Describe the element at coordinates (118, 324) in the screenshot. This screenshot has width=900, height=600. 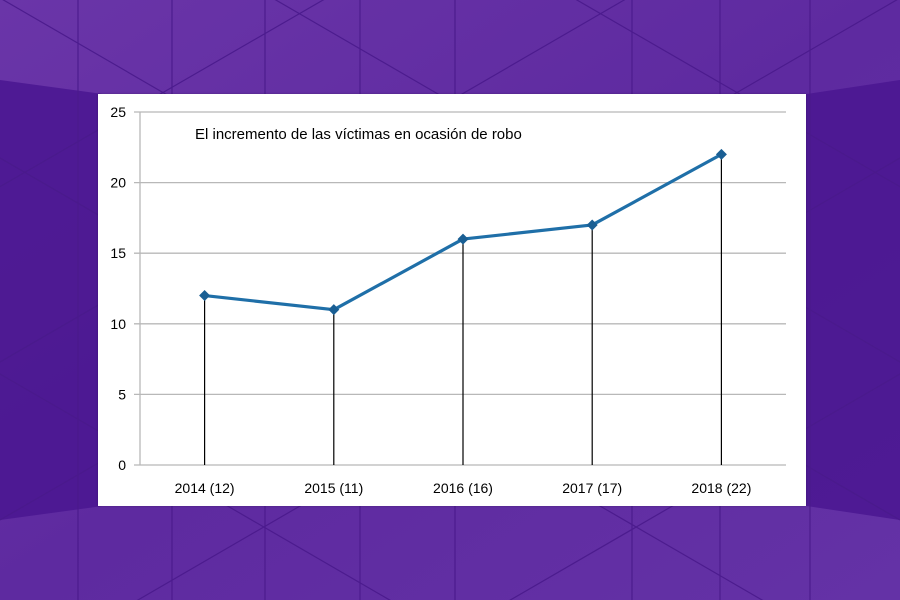
I see `y-tick-label: 10` at that location.